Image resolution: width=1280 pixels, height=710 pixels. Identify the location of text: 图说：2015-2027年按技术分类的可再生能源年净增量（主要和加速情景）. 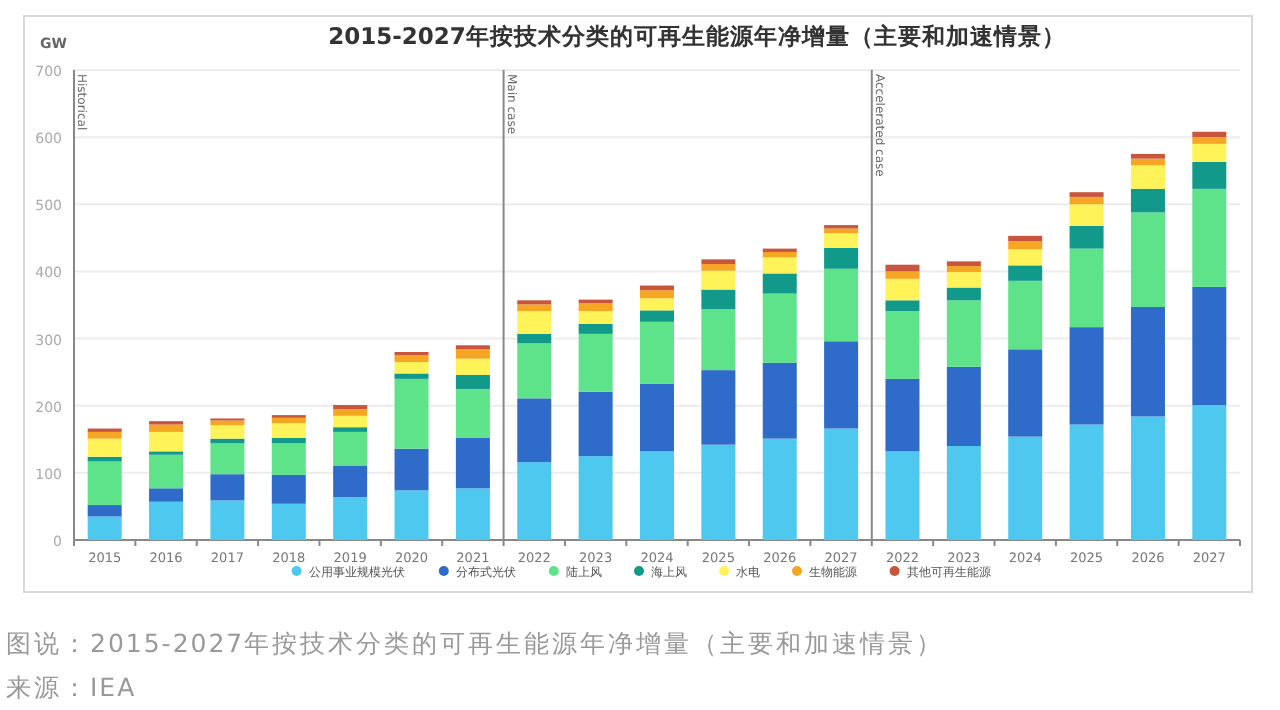
(475, 643).